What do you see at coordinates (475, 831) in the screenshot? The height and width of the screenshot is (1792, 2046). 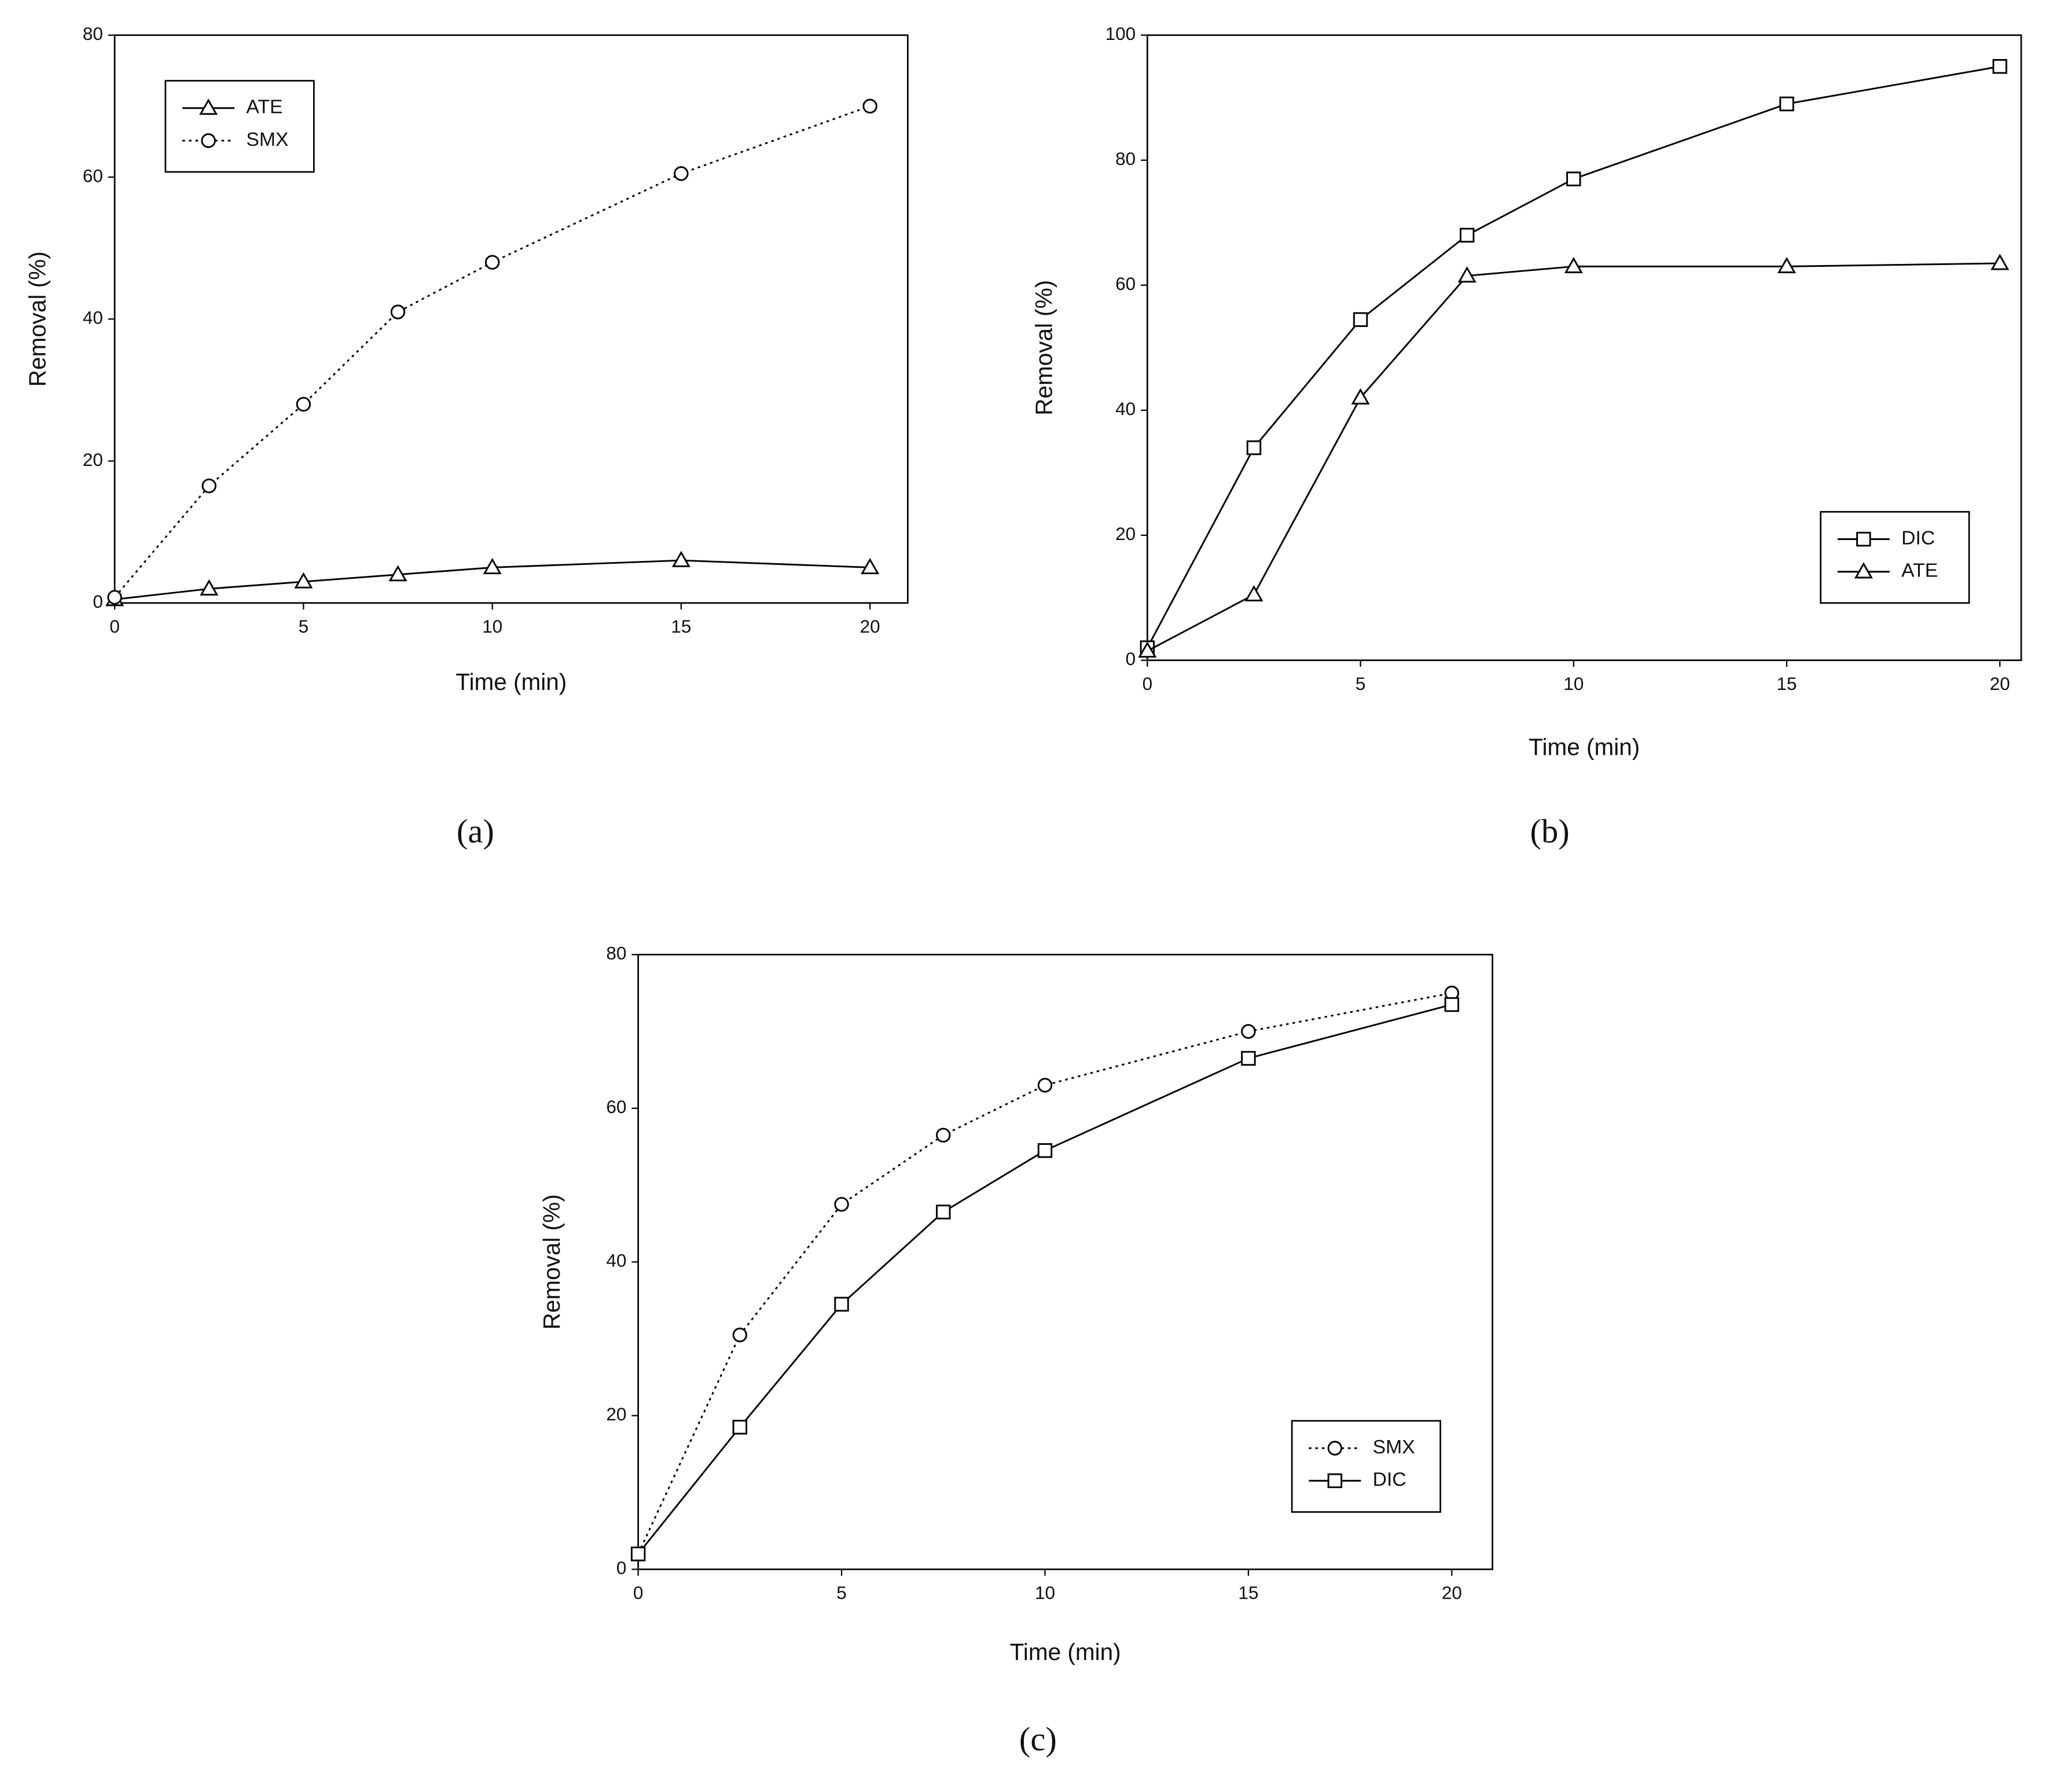 I see `panel-label: (a)` at bounding box center [475, 831].